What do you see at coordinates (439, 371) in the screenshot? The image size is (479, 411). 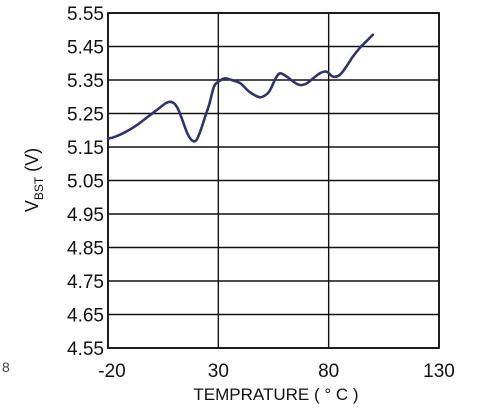 I see `x-tick-label: 130` at bounding box center [439, 371].